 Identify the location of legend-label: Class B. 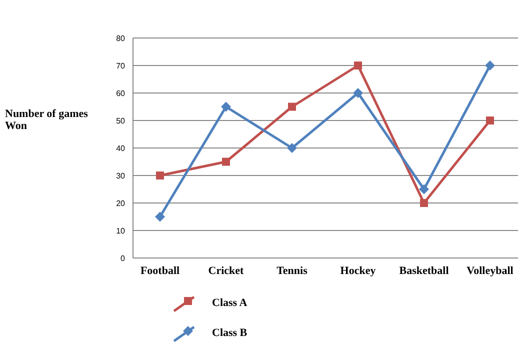
(230, 333).